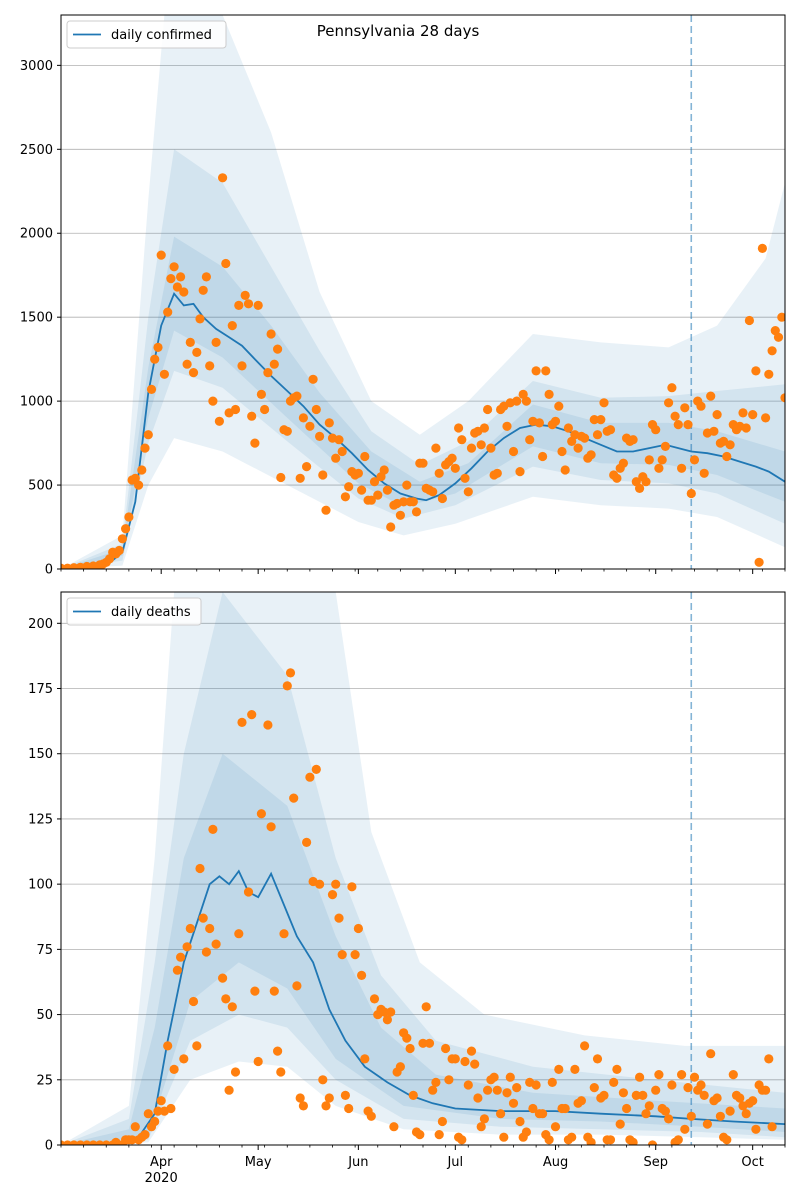 This screenshot has width=800, height=1200. Describe the element at coordinates (258, 1162) in the screenshot. I see `x-tick-label: May` at that location.